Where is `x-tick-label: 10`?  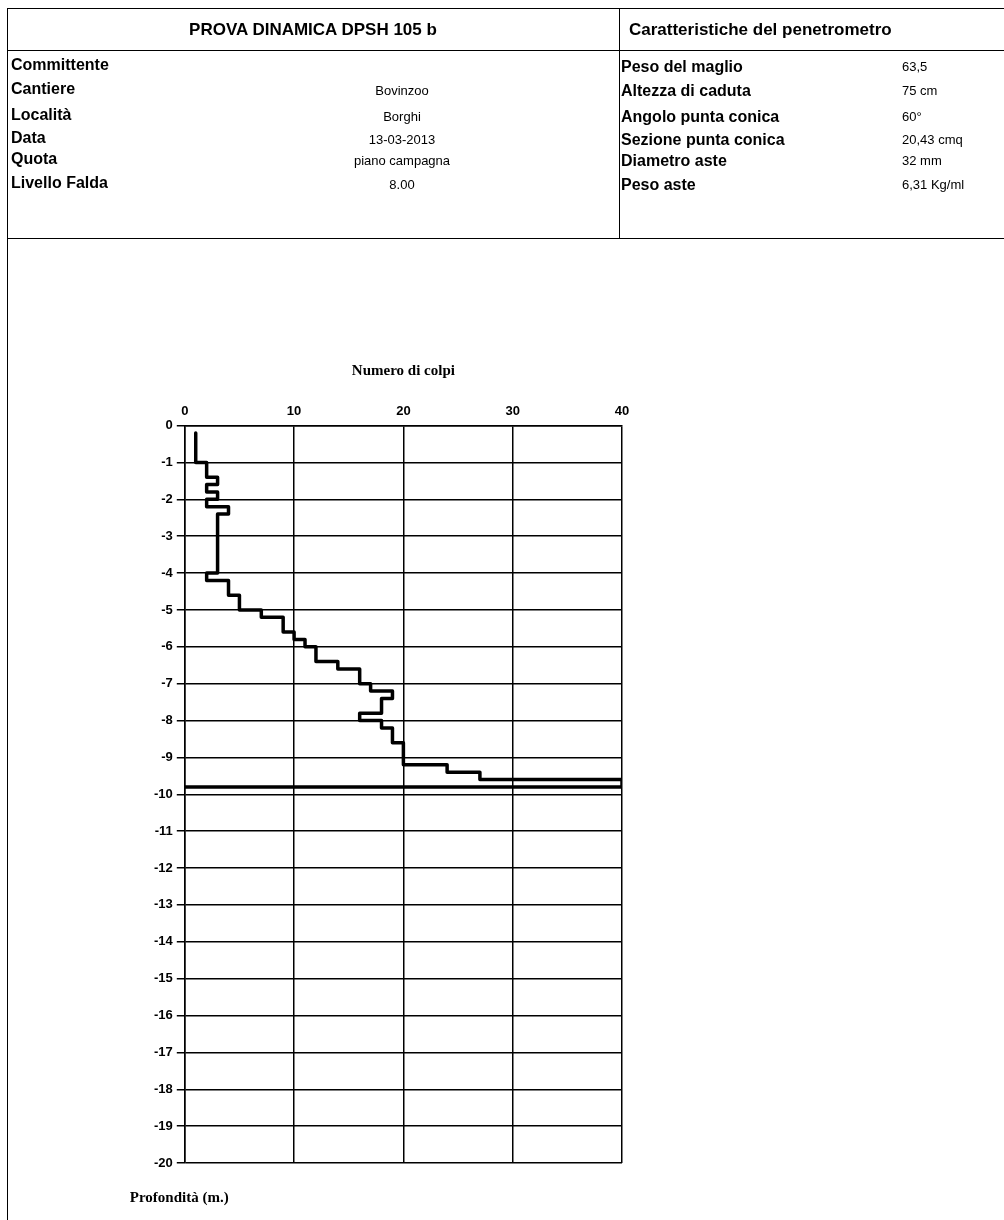
x-tick-label: 10 is located at coordinates (294, 411).